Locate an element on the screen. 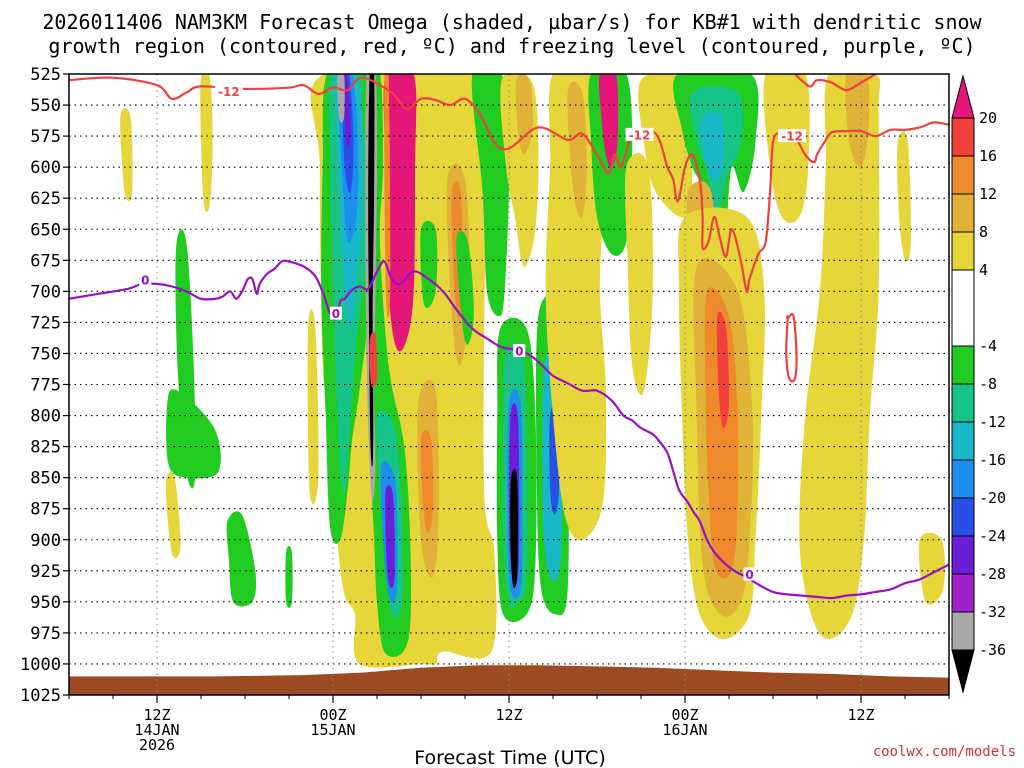  y-tick-label-800: 800 is located at coordinates (45, 417).